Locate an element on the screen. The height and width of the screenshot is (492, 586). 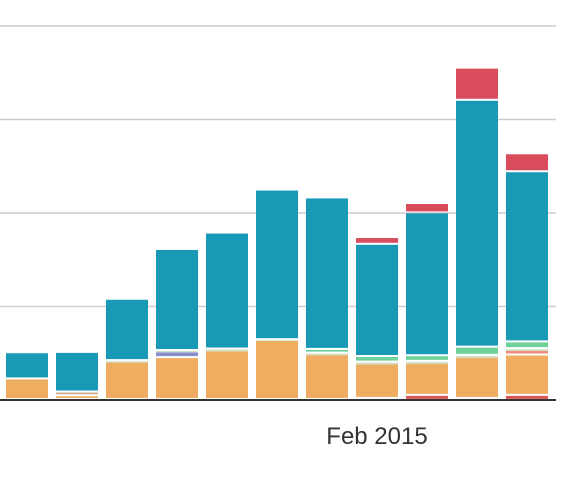
x-tick-labels: Feb 2015 is located at coordinates (376, 436).